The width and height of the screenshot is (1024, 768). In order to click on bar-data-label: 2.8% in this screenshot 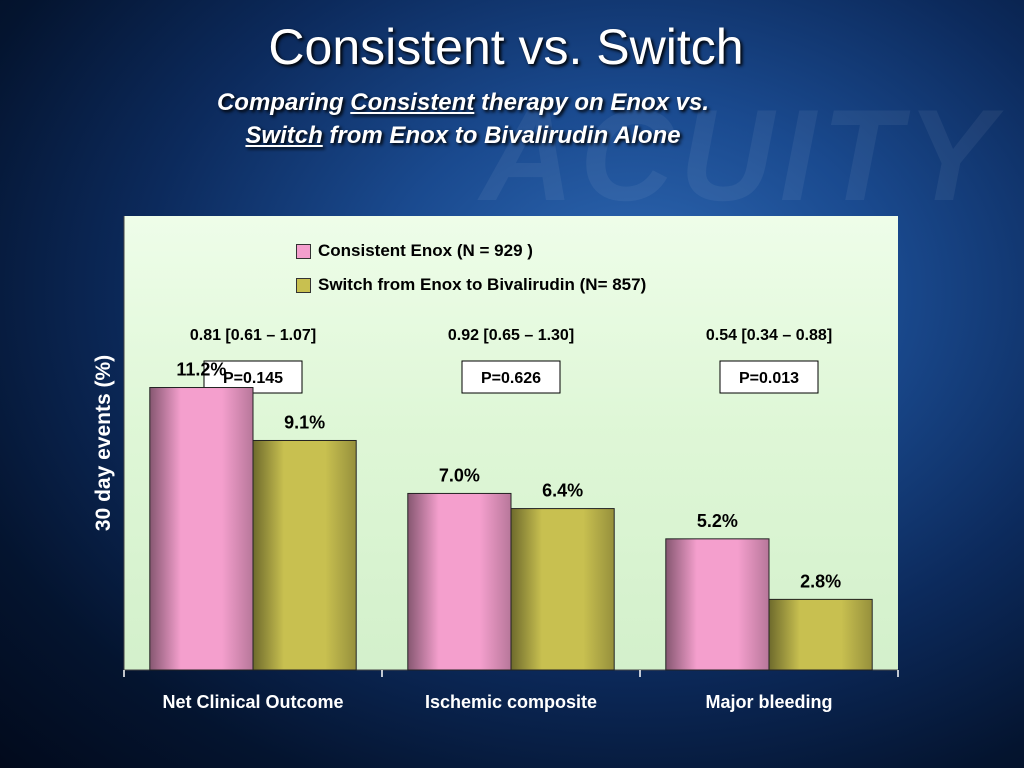, I will do `click(820, 581)`.